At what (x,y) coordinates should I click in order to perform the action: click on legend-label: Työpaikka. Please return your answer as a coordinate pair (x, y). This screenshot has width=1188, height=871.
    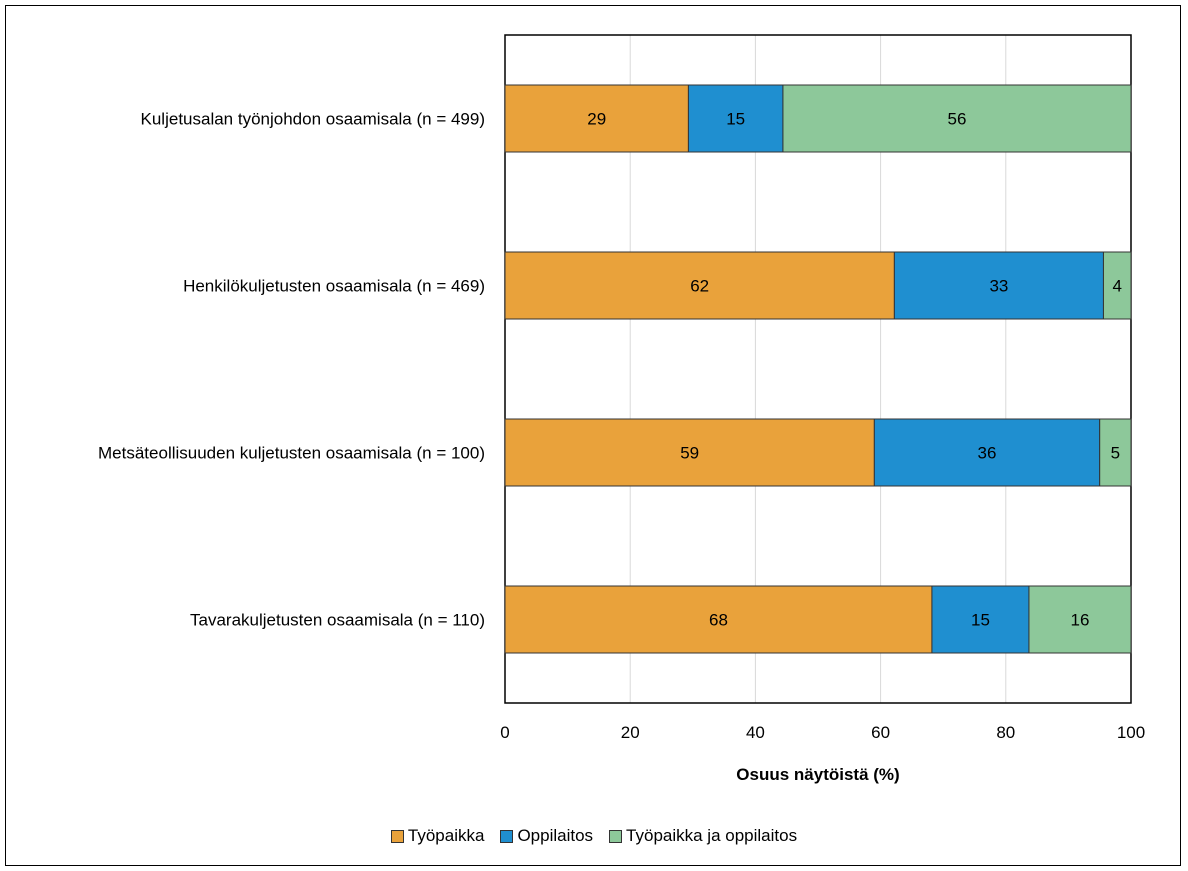
    Looking at the image, I should click on (446, 835).